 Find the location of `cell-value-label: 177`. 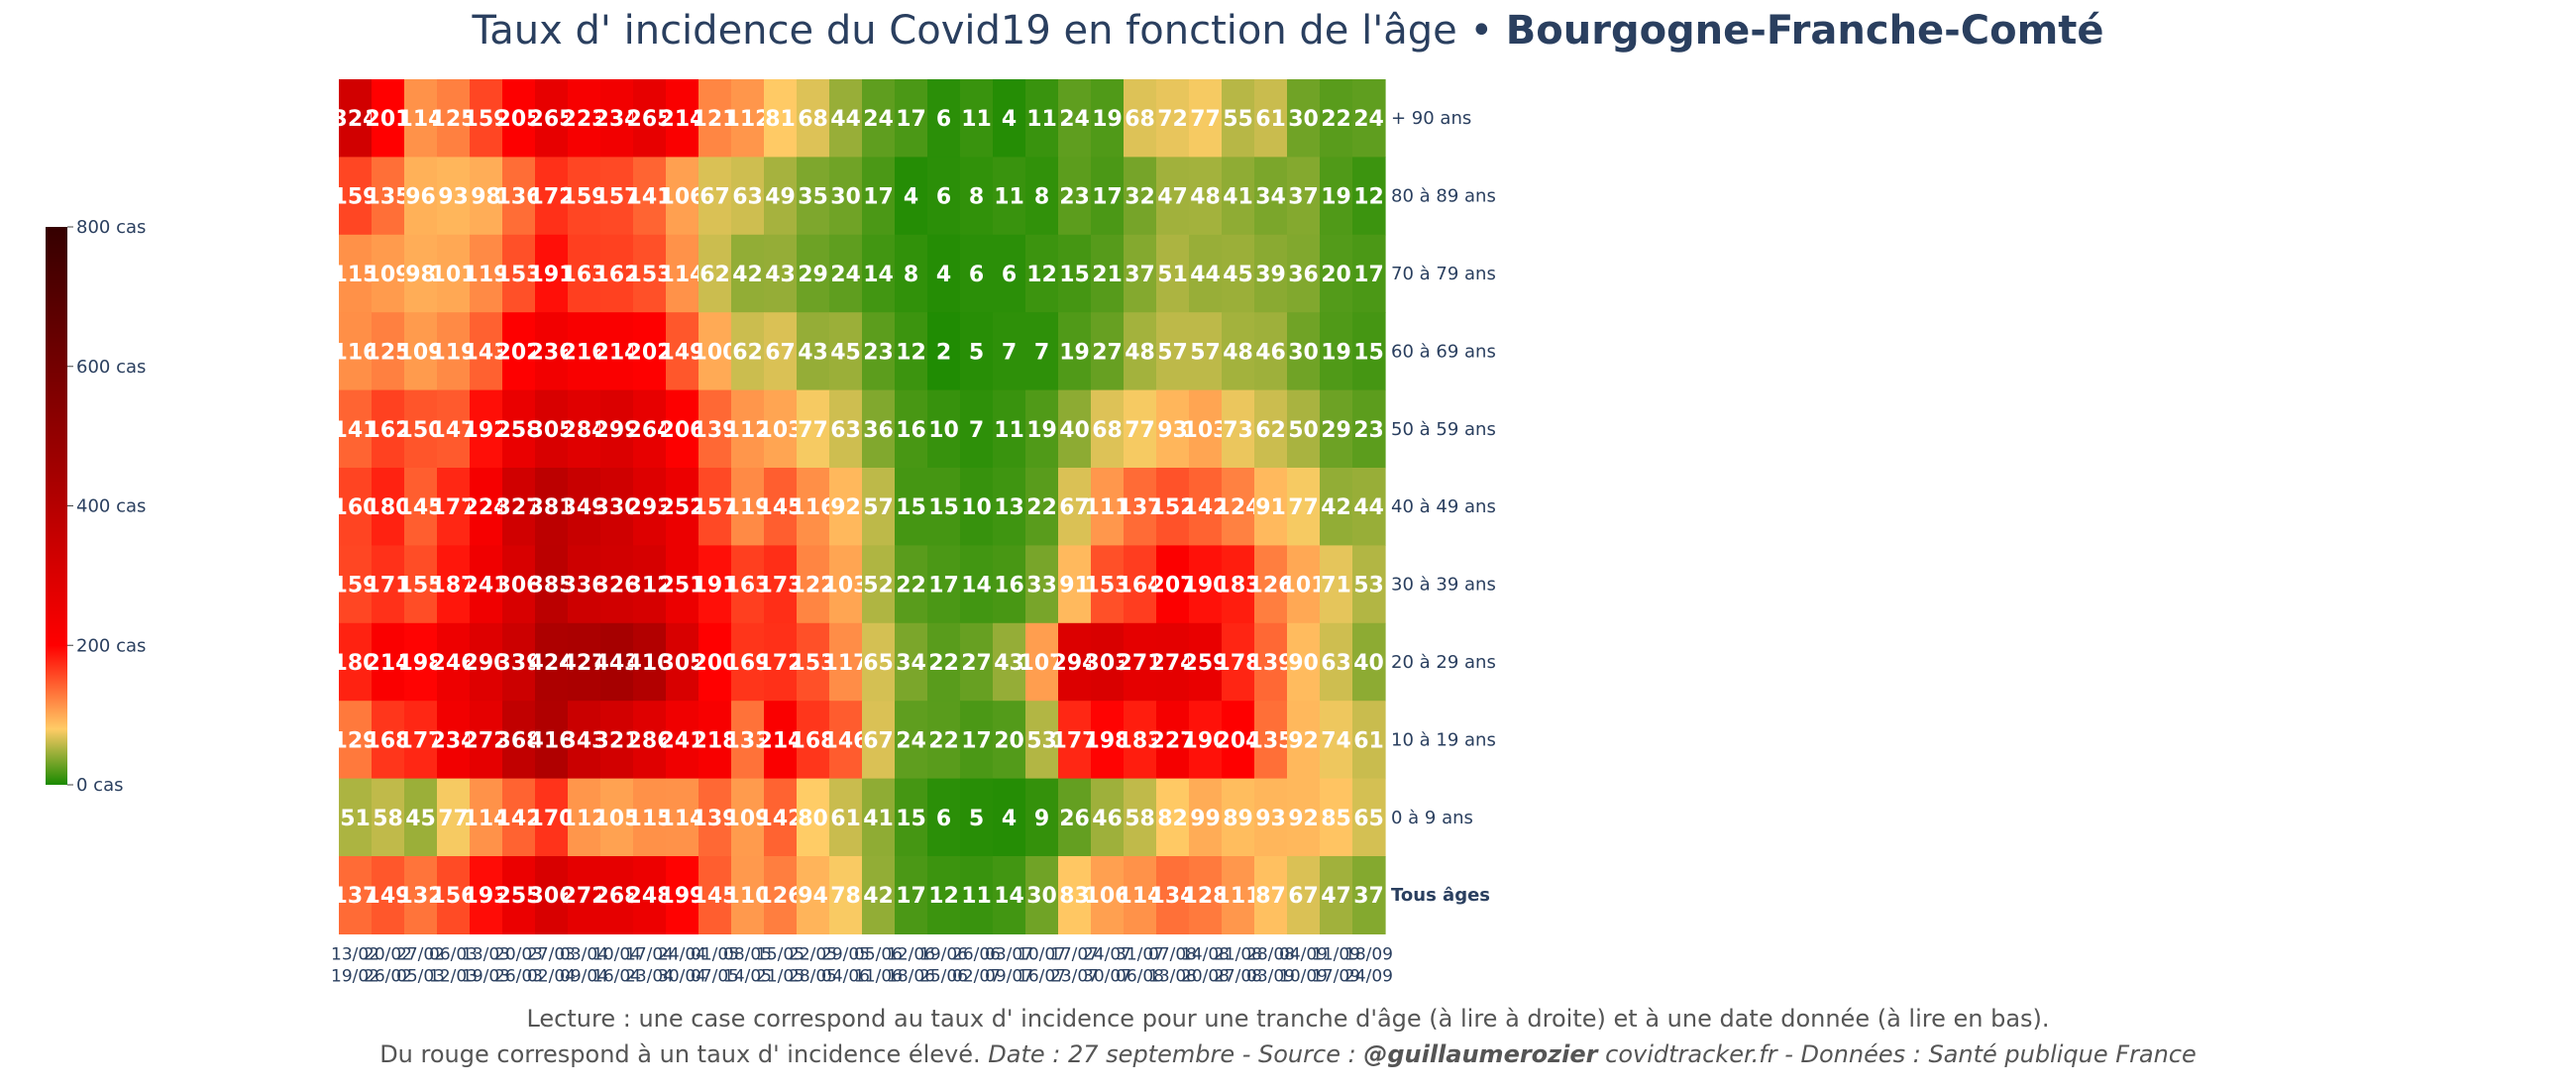

cell-value-label: 177 is located at coordinates (1075, 740).